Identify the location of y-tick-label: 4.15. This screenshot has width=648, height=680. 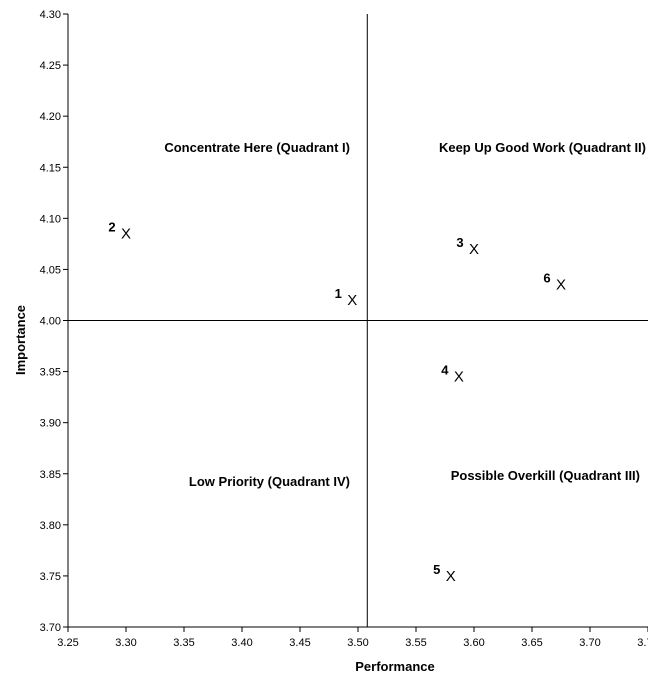
(50, 168).